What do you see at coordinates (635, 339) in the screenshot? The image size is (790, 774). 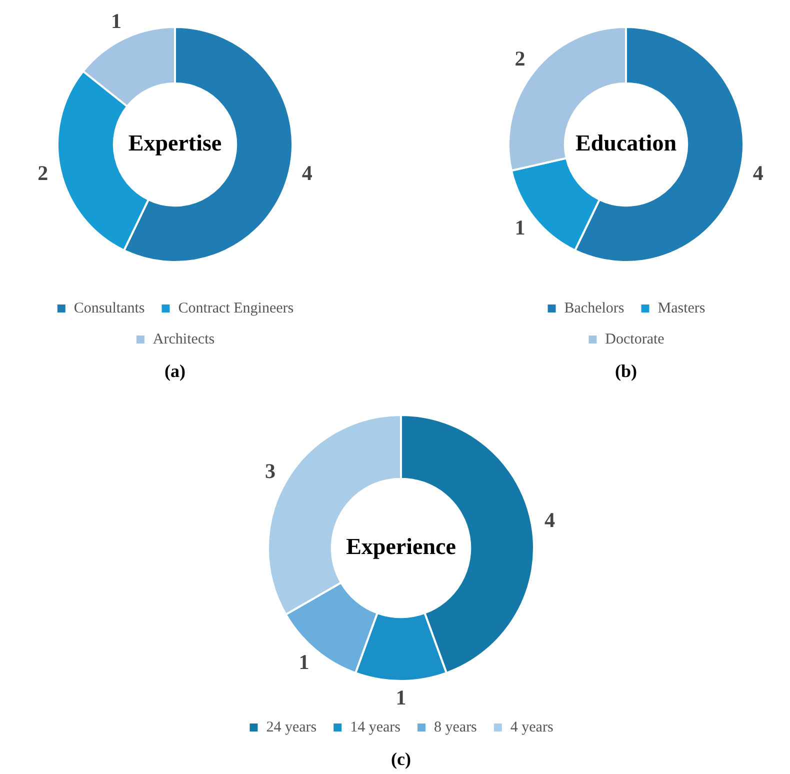 I see `legend-label: Doctorate` at bounding box center [635, 339].